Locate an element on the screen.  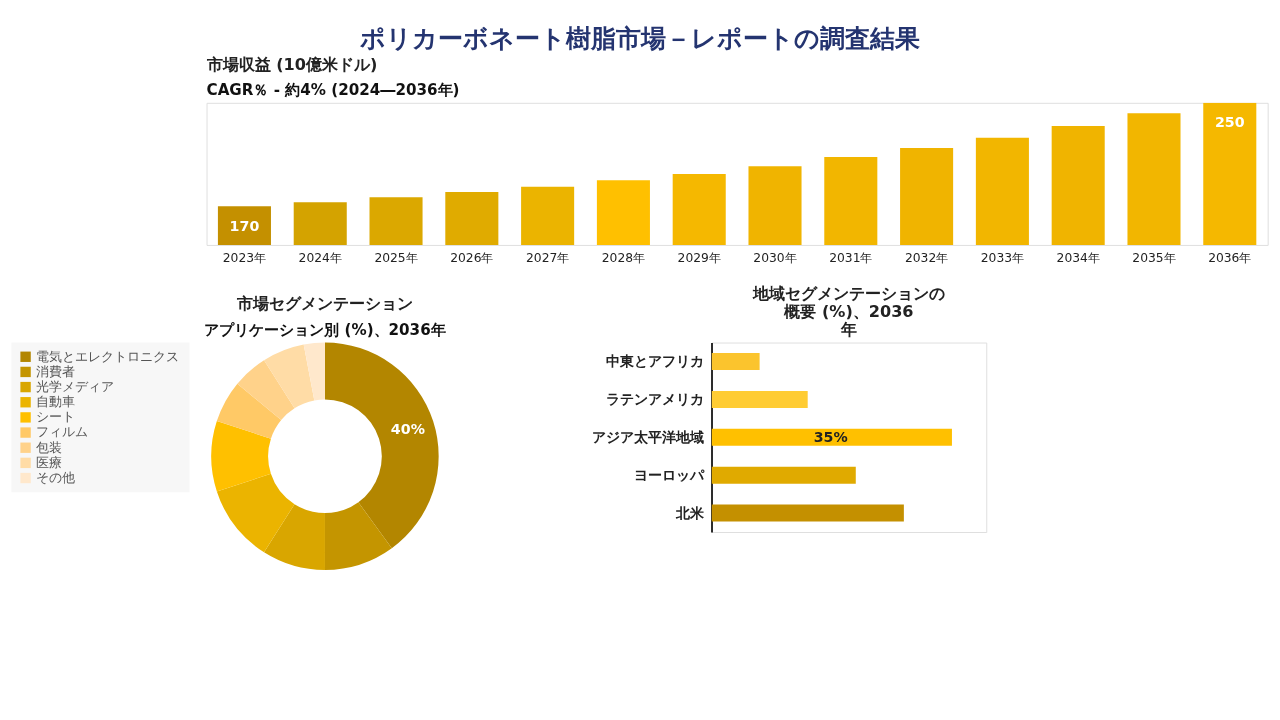
x-tick-label: 2031年 is located at coordinates (851, 258).